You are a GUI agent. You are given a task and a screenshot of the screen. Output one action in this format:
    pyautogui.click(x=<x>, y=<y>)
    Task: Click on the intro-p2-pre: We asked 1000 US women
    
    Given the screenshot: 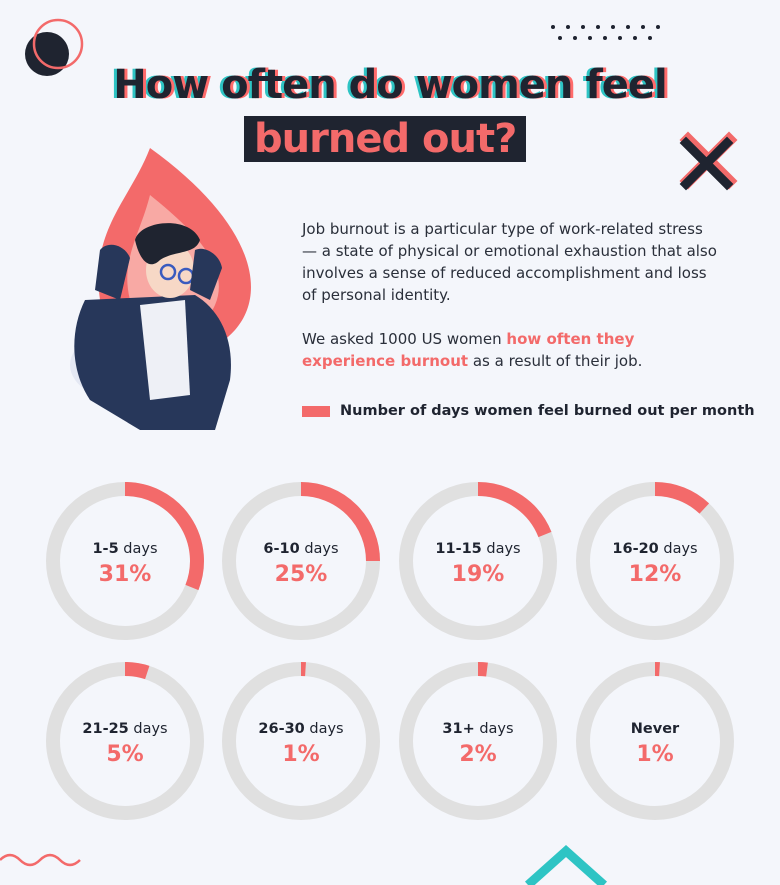 What is the action you would take?
    pyautogui.click(x=404, y=339)
    